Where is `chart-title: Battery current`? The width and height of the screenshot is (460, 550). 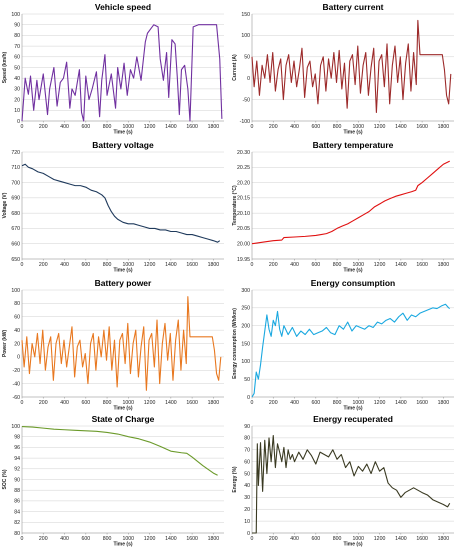 chart-title: Battery current is located at coordinates (353, 7).